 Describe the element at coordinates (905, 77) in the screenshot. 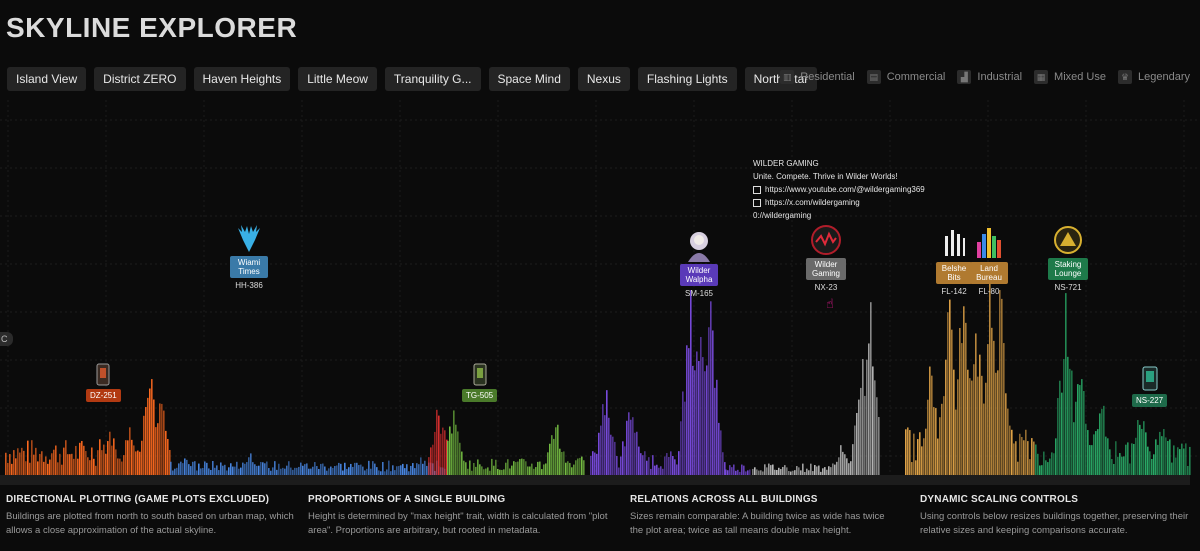

I see `legend-commercial: ▤ Commercial` at that location.